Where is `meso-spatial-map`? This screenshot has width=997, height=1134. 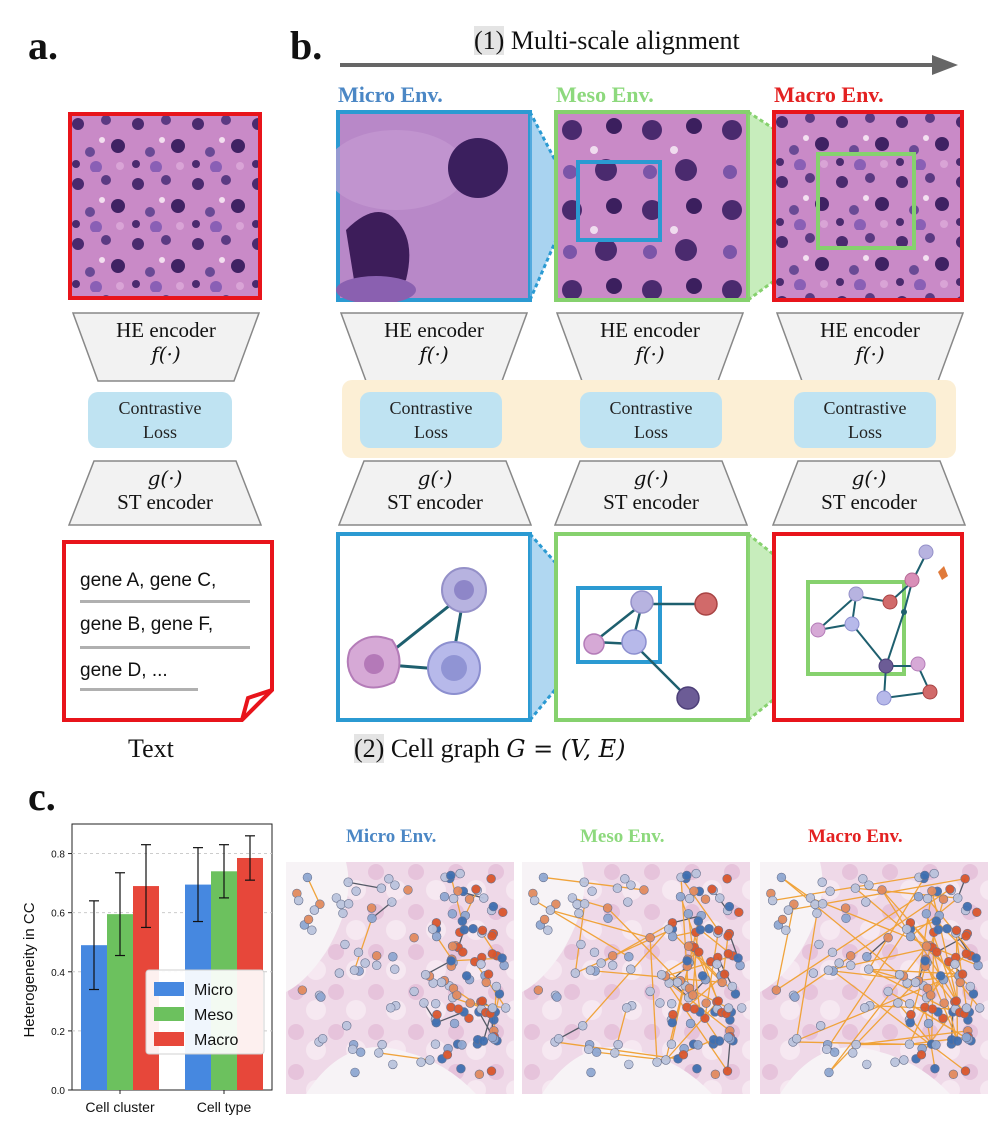 meso-spatial-map is located at coordinates (636, 978).